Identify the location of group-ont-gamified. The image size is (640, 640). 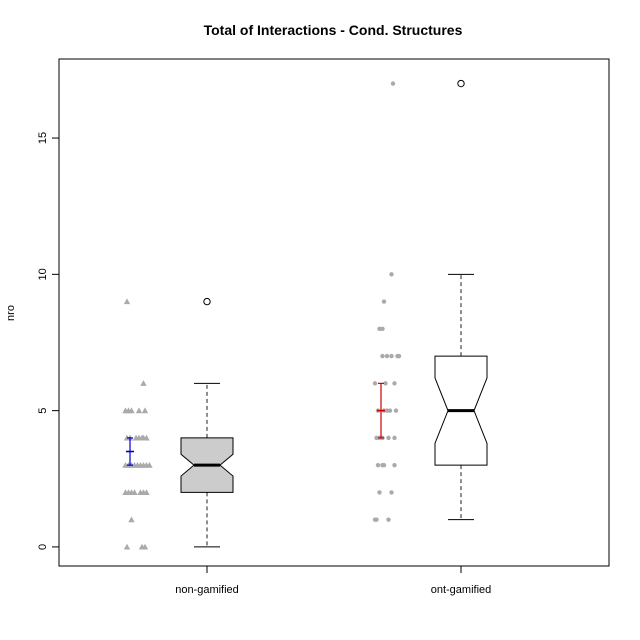
(430, 300).